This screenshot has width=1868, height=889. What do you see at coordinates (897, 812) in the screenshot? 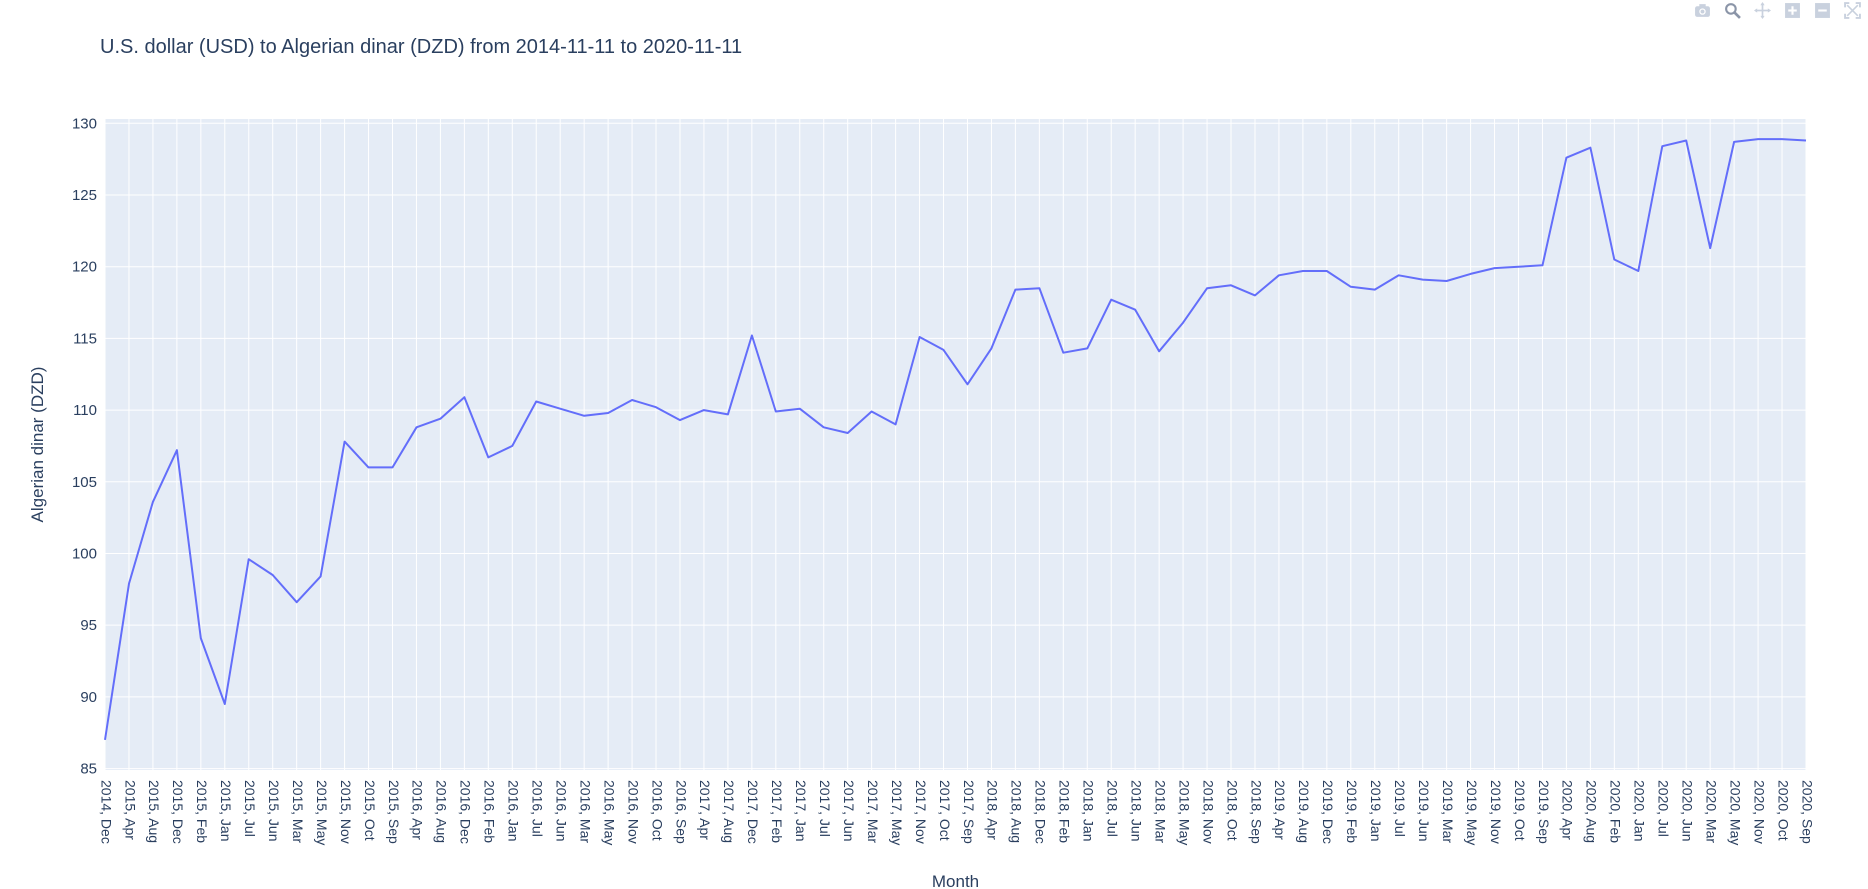
I see `x-tick-label: 2017, May` at bounding box center [897, 812].